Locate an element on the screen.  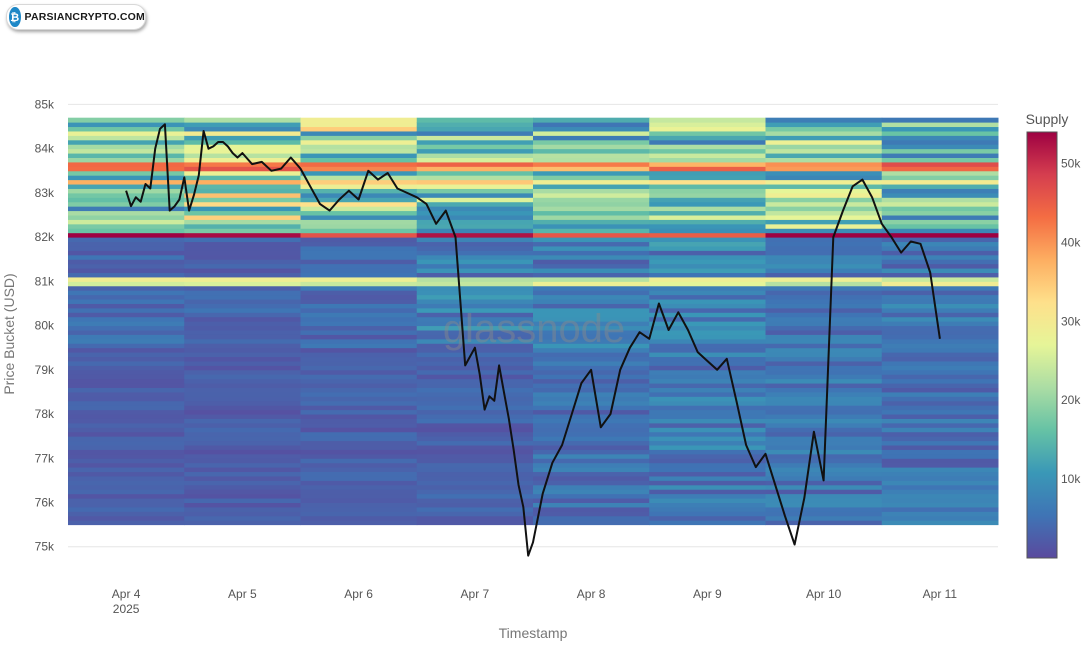
logo-text: PARSIANCRYPTO.COM is located at coordinates (84, 17).